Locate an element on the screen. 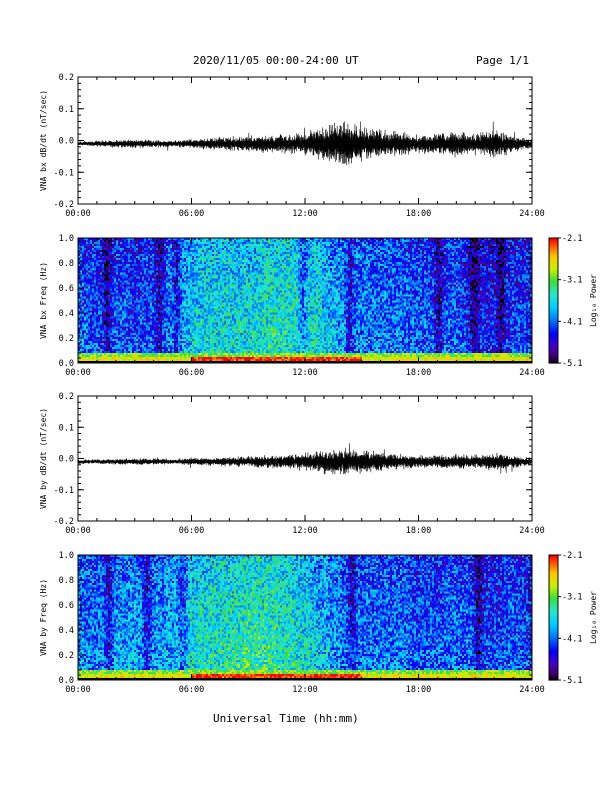 Image resolution: width=612 pixels, height=796 pixels. colorbar-tick-label: -4.1 is located at coordinates (572, 322).